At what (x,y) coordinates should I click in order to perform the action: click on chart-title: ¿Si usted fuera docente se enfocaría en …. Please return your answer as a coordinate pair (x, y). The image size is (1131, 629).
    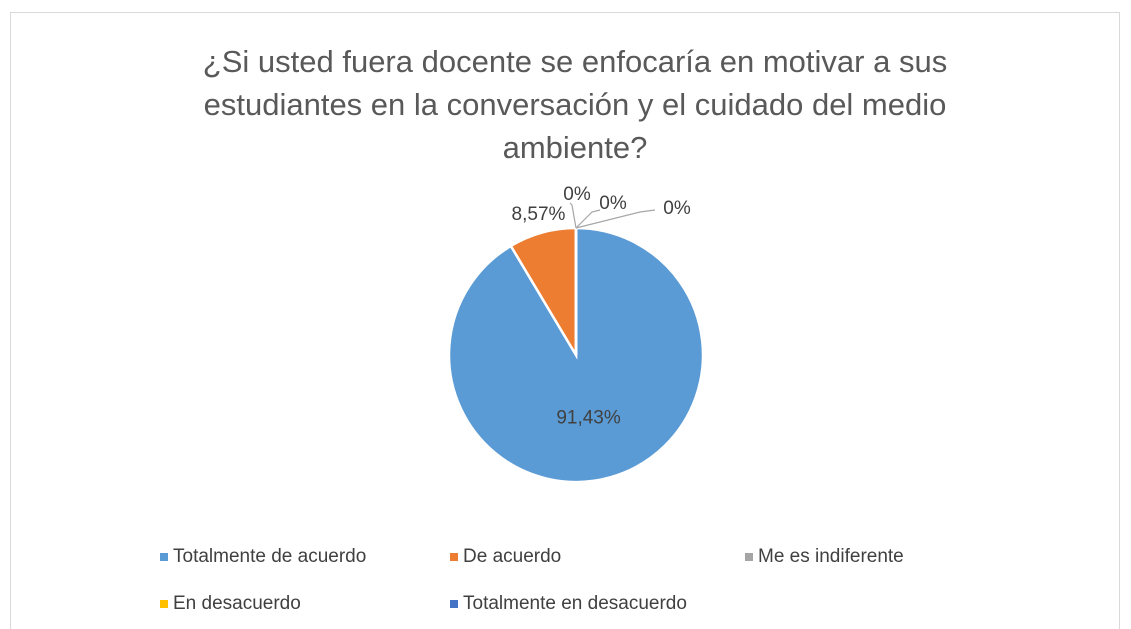
    Looking at the image, I should click on (575, 104).